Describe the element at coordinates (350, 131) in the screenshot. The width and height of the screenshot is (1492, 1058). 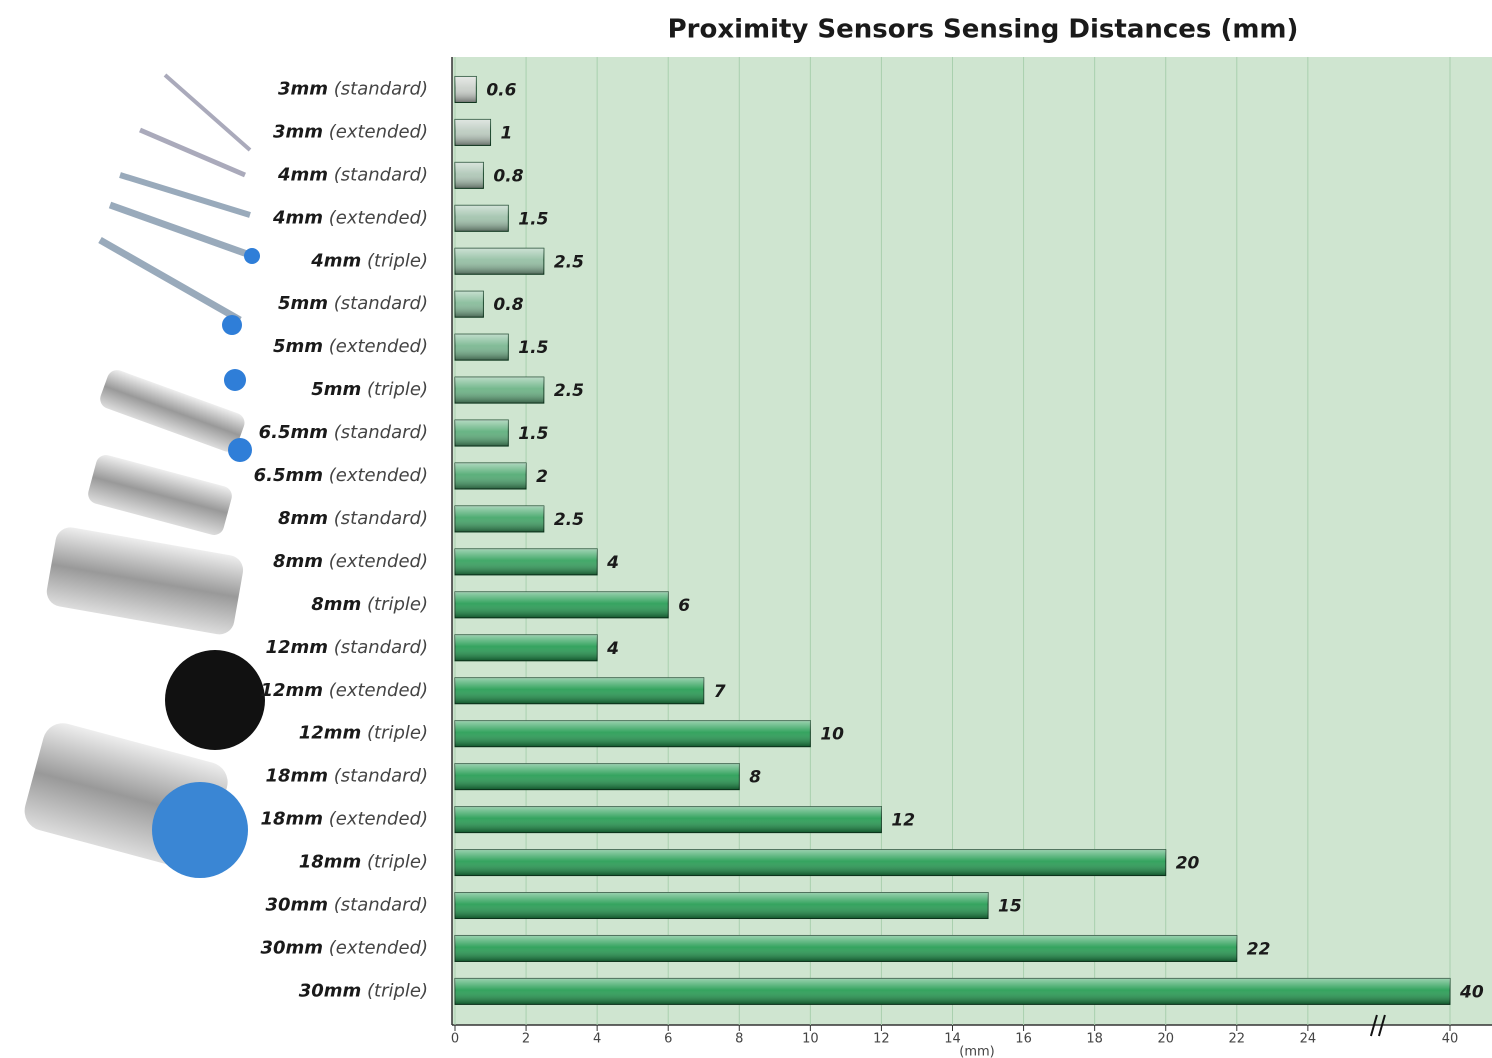
I see `y-tick-label: 3mm (extended)` at that location.